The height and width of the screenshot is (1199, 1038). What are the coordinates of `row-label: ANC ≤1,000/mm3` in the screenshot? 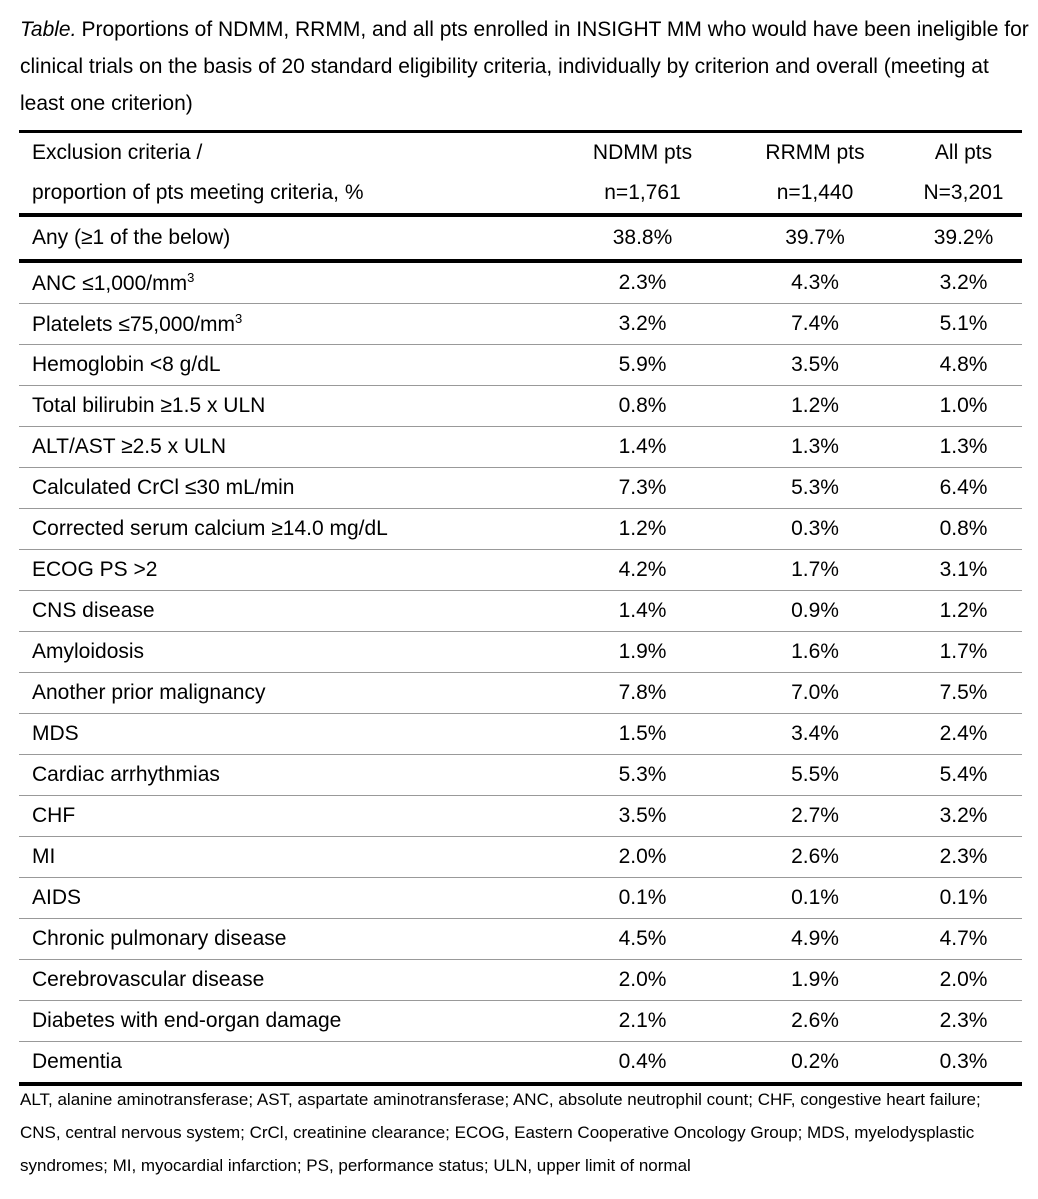 It's located at (289, 282).